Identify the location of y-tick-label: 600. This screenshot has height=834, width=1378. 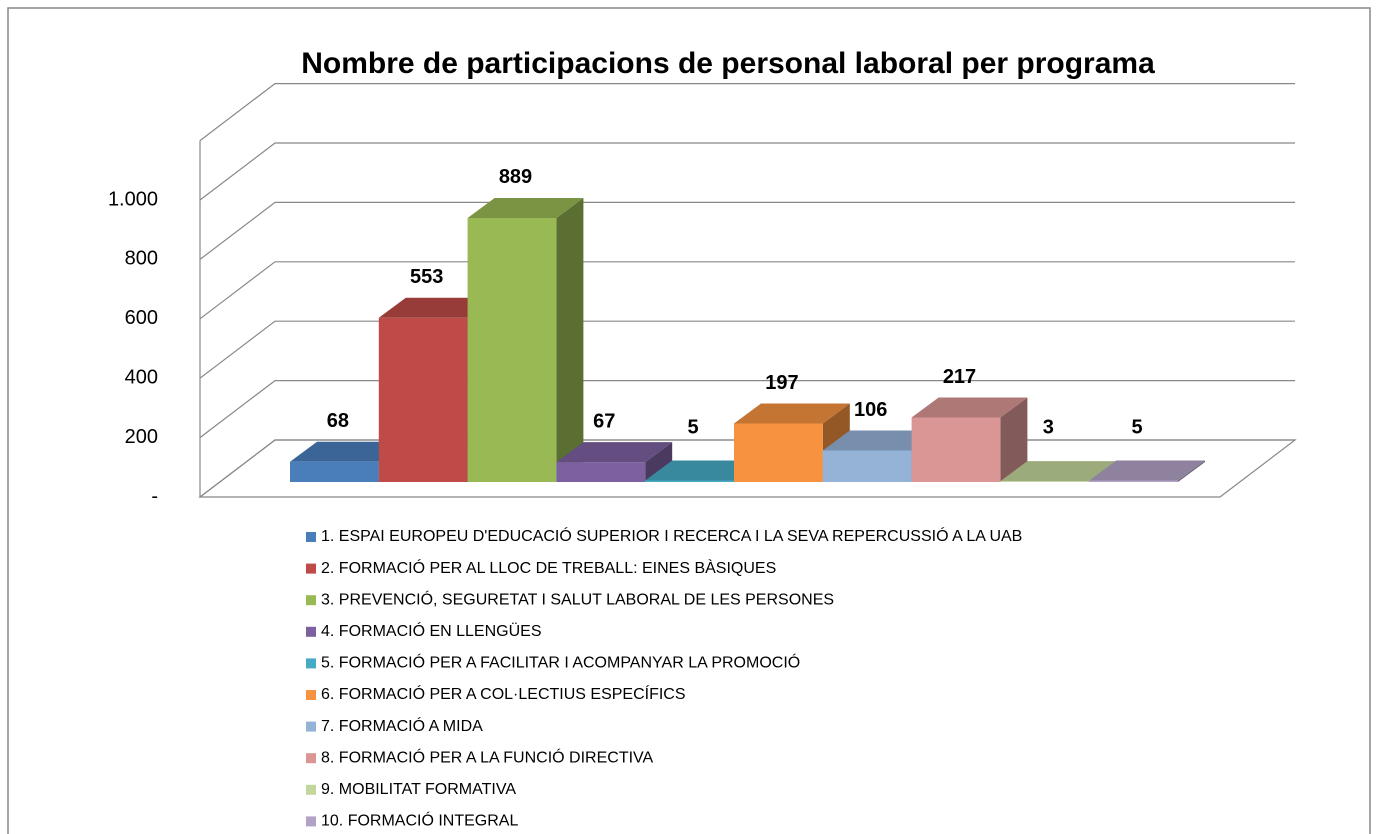
(141, 318).